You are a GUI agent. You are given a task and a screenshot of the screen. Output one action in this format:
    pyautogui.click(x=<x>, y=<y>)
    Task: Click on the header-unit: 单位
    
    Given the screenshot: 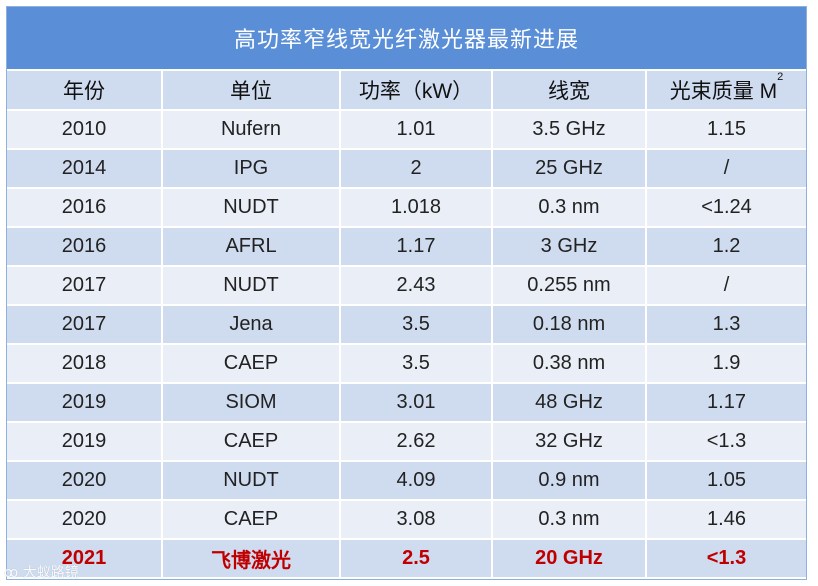 What is the action you would take?
    pyautogui.click(x=251, y=91)
    